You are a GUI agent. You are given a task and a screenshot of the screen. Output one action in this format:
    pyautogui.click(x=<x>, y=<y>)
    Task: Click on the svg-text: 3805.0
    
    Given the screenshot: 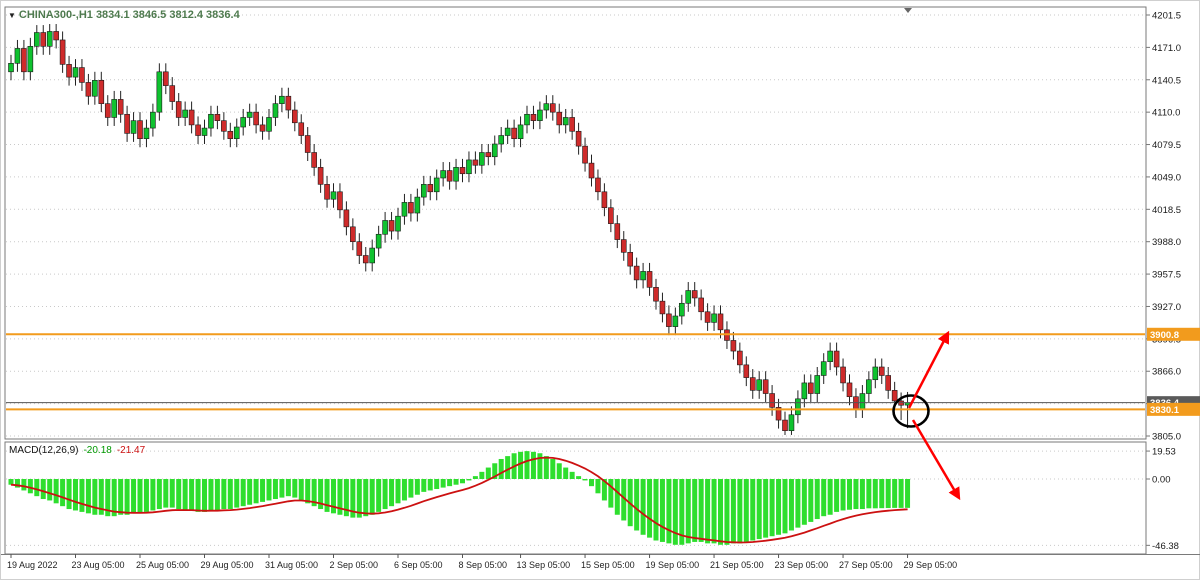 What is the action you would take?
    pyautogui.click(x=1166, y=437)
    